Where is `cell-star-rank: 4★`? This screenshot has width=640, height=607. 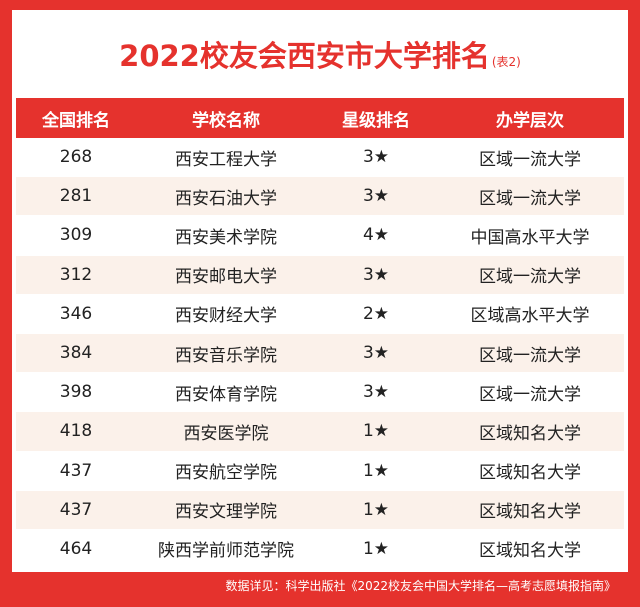 cell-star-rank: 4★ is located at coordinates (376, 235).